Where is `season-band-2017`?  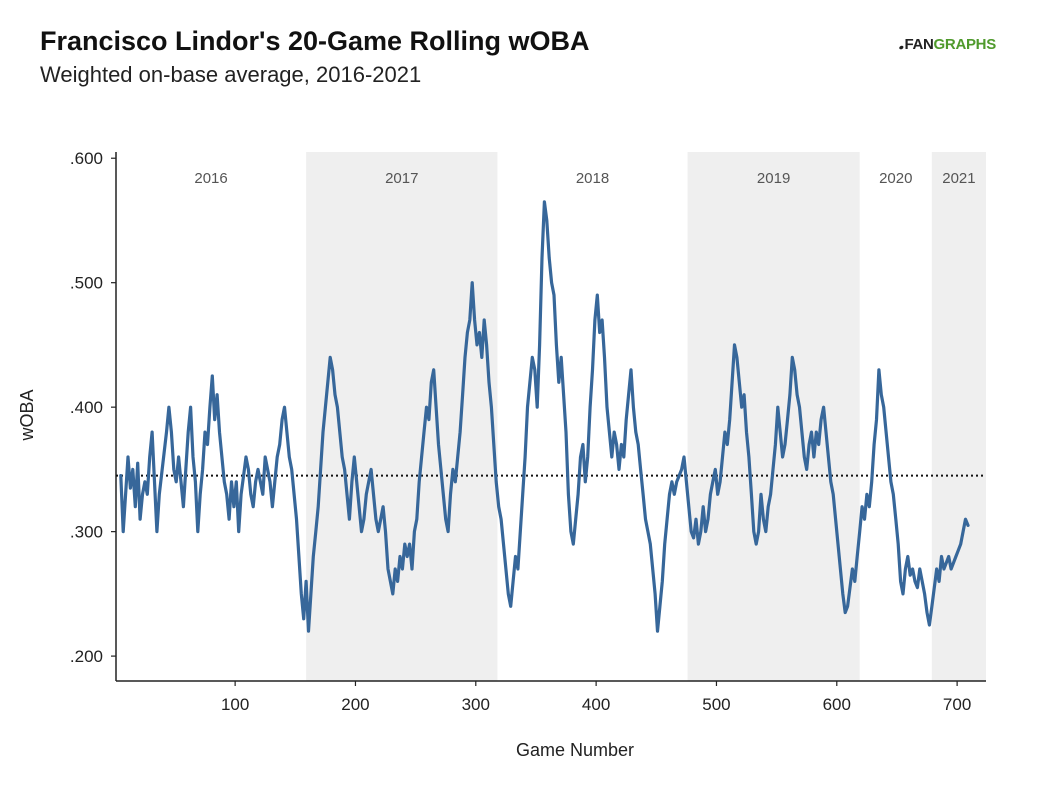
season-band-2017 is located at coordinates (402, 416).